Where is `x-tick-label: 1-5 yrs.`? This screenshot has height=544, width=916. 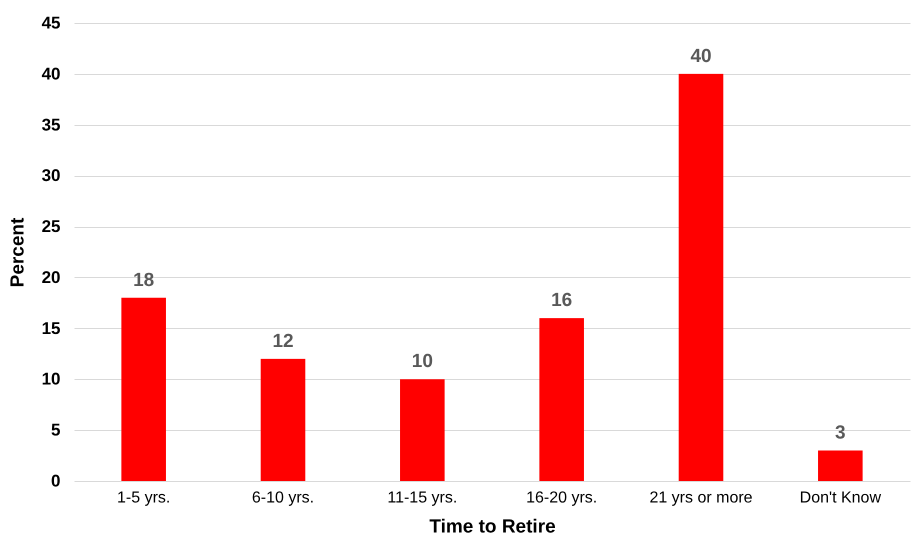
x-tick-label: 1-5 yrs. is located at coordinates (143, 498).